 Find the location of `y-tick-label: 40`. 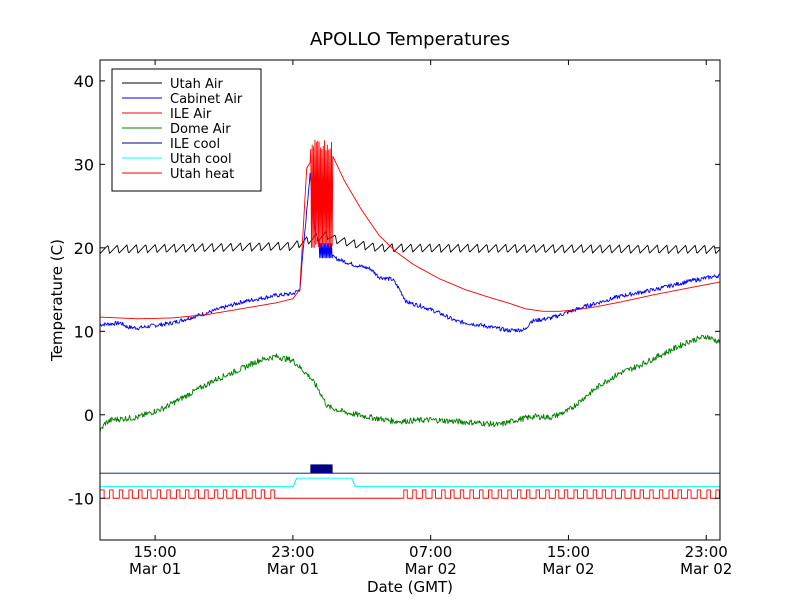

y-tick-label: 40 is located at coordinates (84, 81).